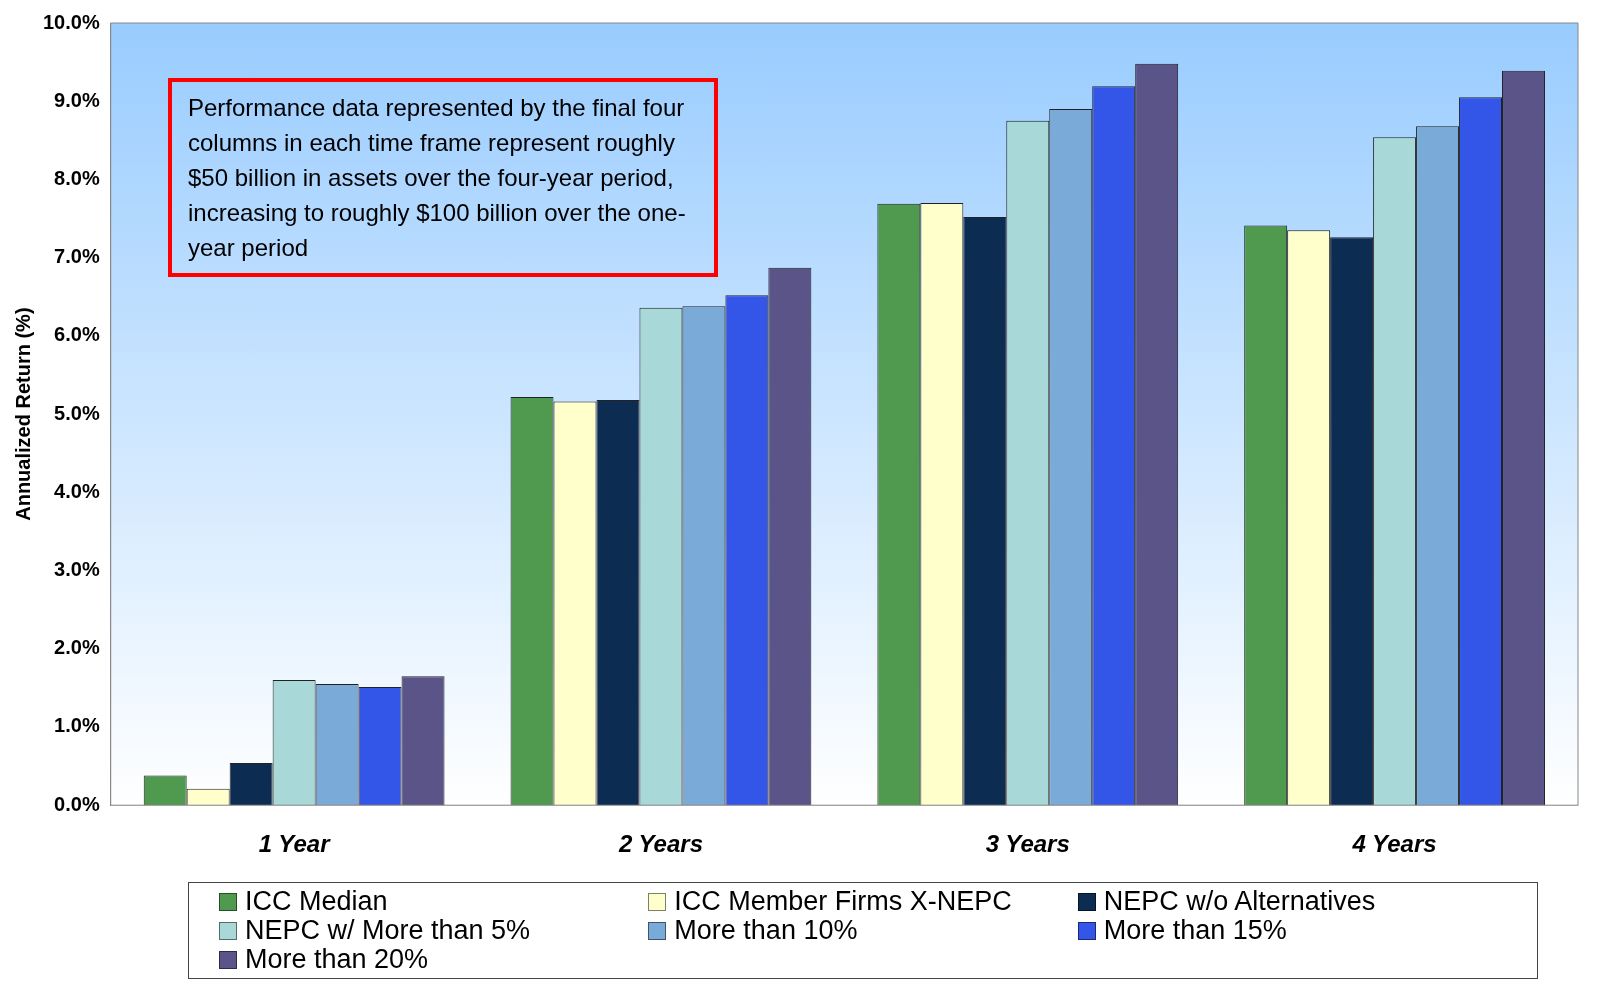 The height and width of the screenshot is (1006, 1606). What do you see at coordinates (1239, 901) in the screenshot?
I see `legend-label: NEPC w/o Alternatives` at bounding box center [1239, 901].